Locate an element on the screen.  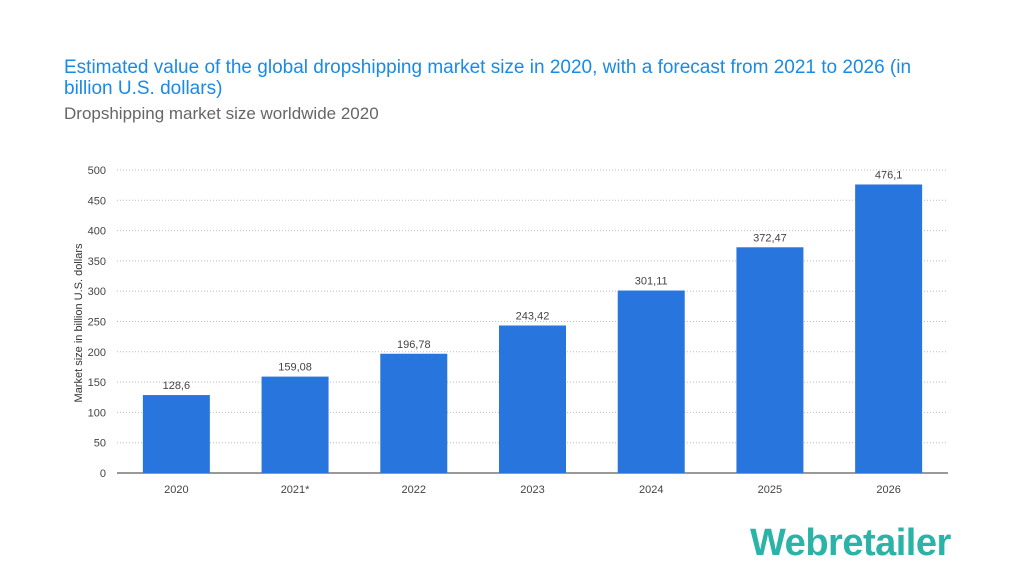
y-axis-ticks: 0 50 100 150 200 250 300 350 400 450 500 is located at coordinates (97, 322).